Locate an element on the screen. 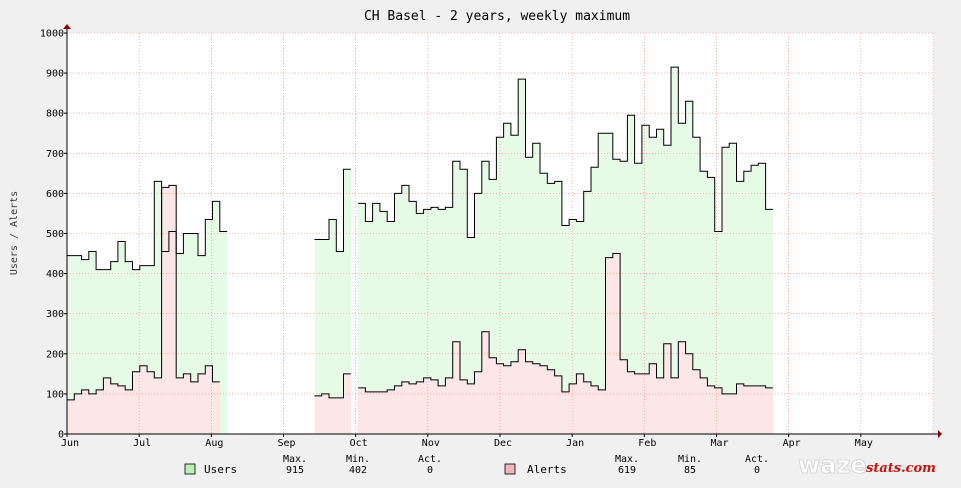 This screenshot has height=488, width=961. legend-swatch-users is located at coordinates (190, 469).